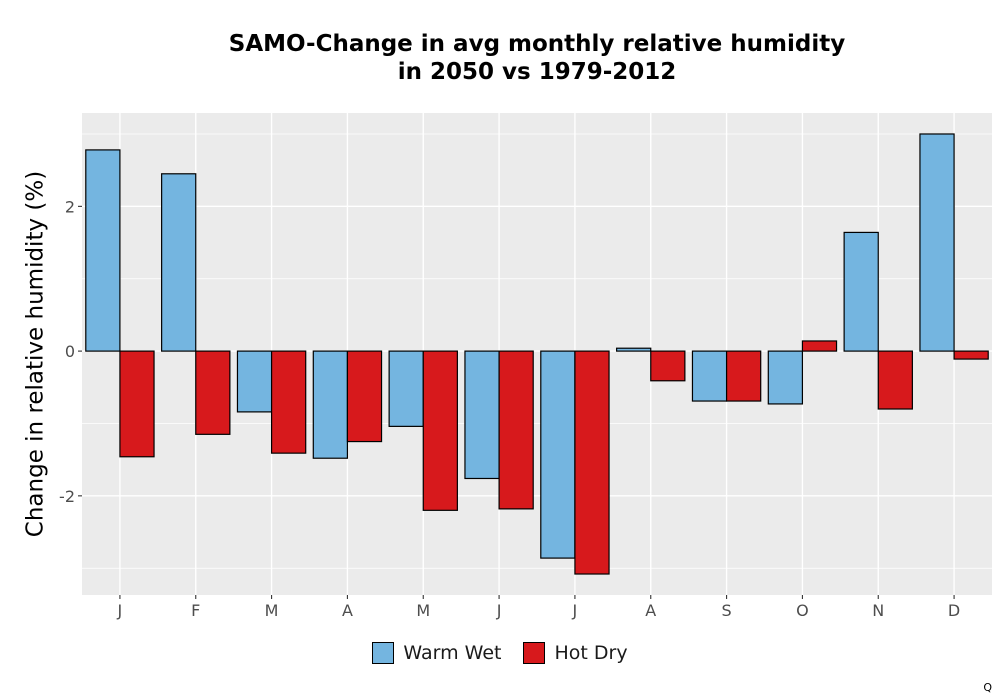  I want to click on x-tick-label: S, so click(727, 610).